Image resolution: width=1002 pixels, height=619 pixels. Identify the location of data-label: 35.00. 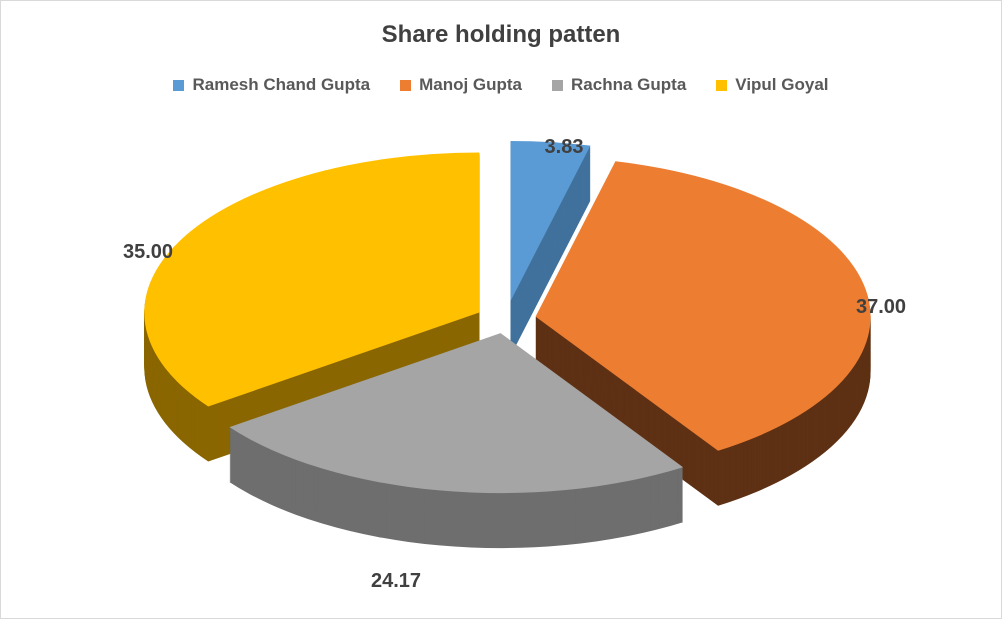
(148, 252).